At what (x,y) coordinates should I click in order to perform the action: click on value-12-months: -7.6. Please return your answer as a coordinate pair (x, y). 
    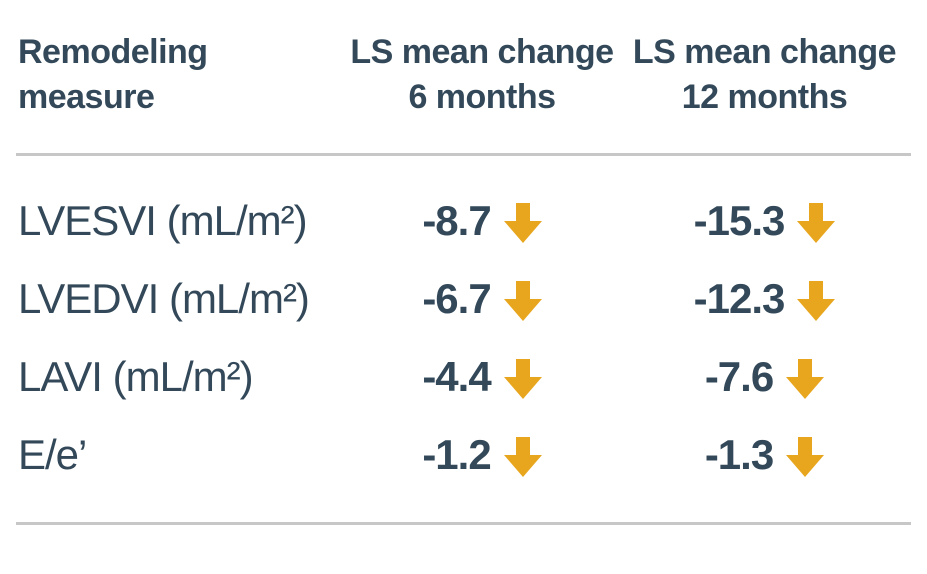
    Looking at the image, I should click on (764, 377).